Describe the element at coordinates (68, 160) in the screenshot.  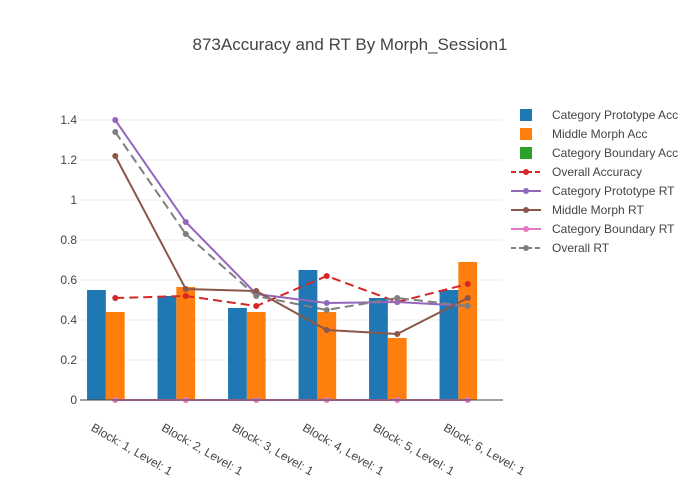
I see `y-tick-label: 1.2` at that location.